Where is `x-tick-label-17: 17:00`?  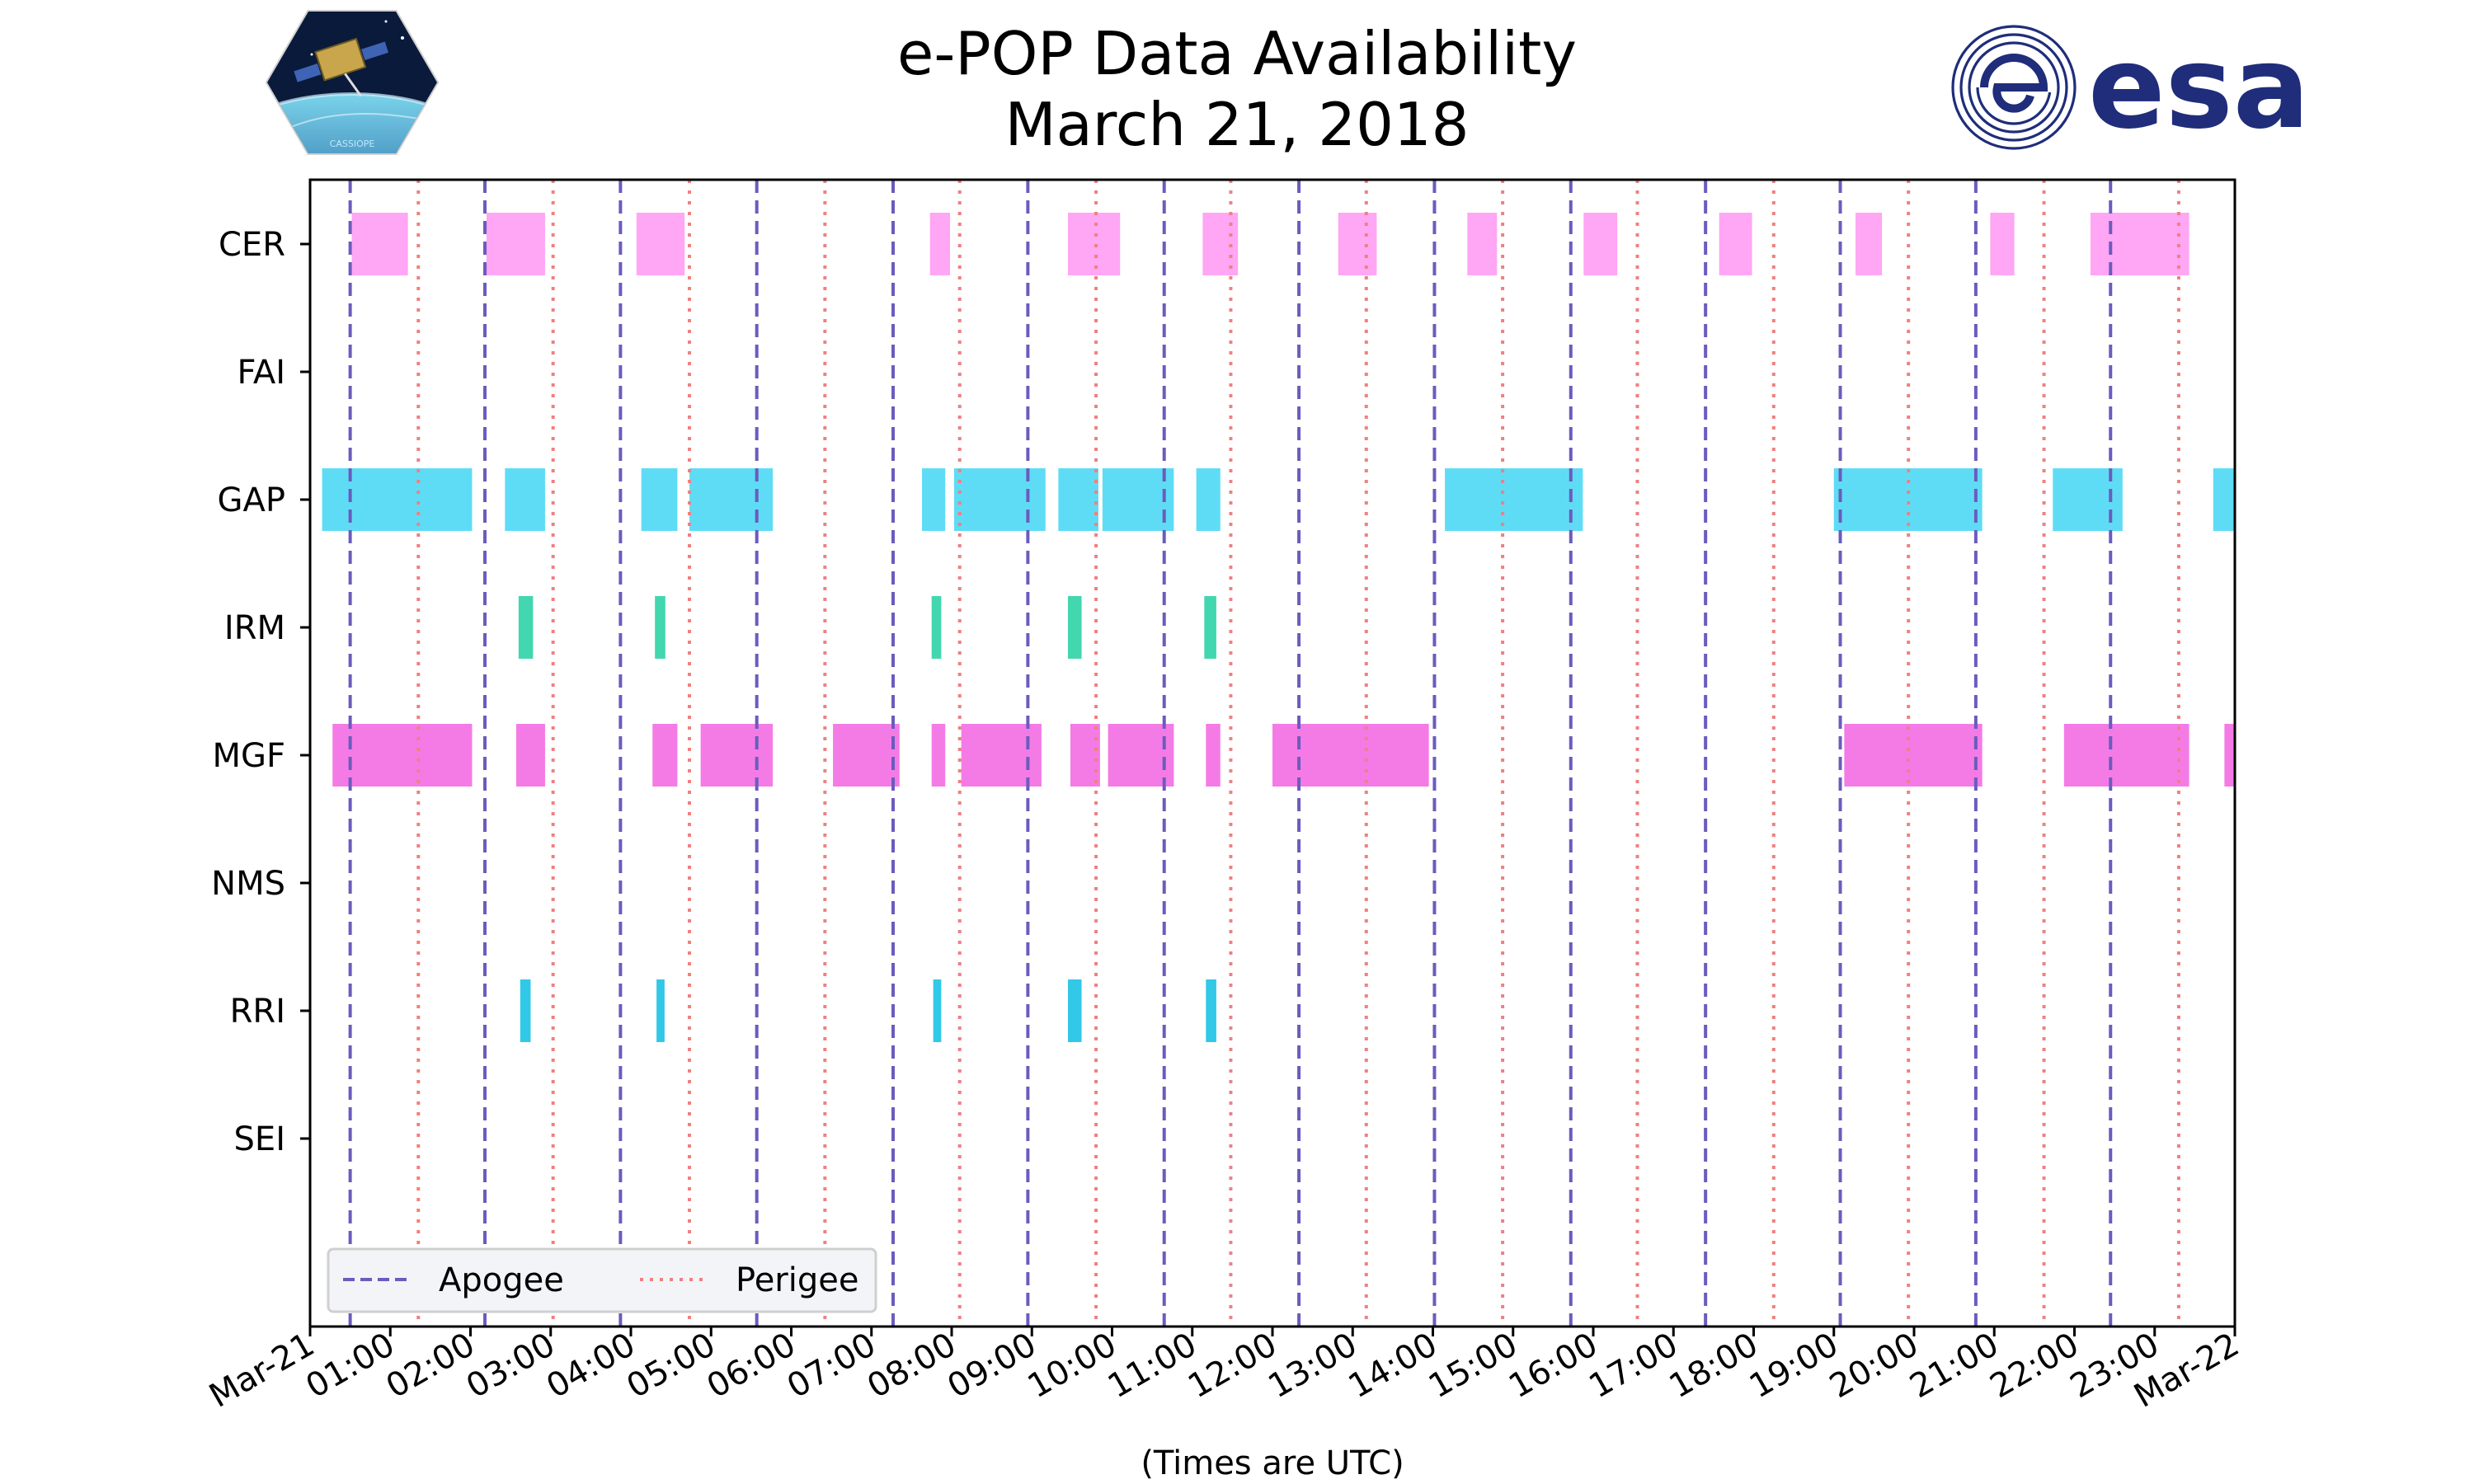 x-tick-label-17: 17:00 is located at coordinates (1633, 1366).